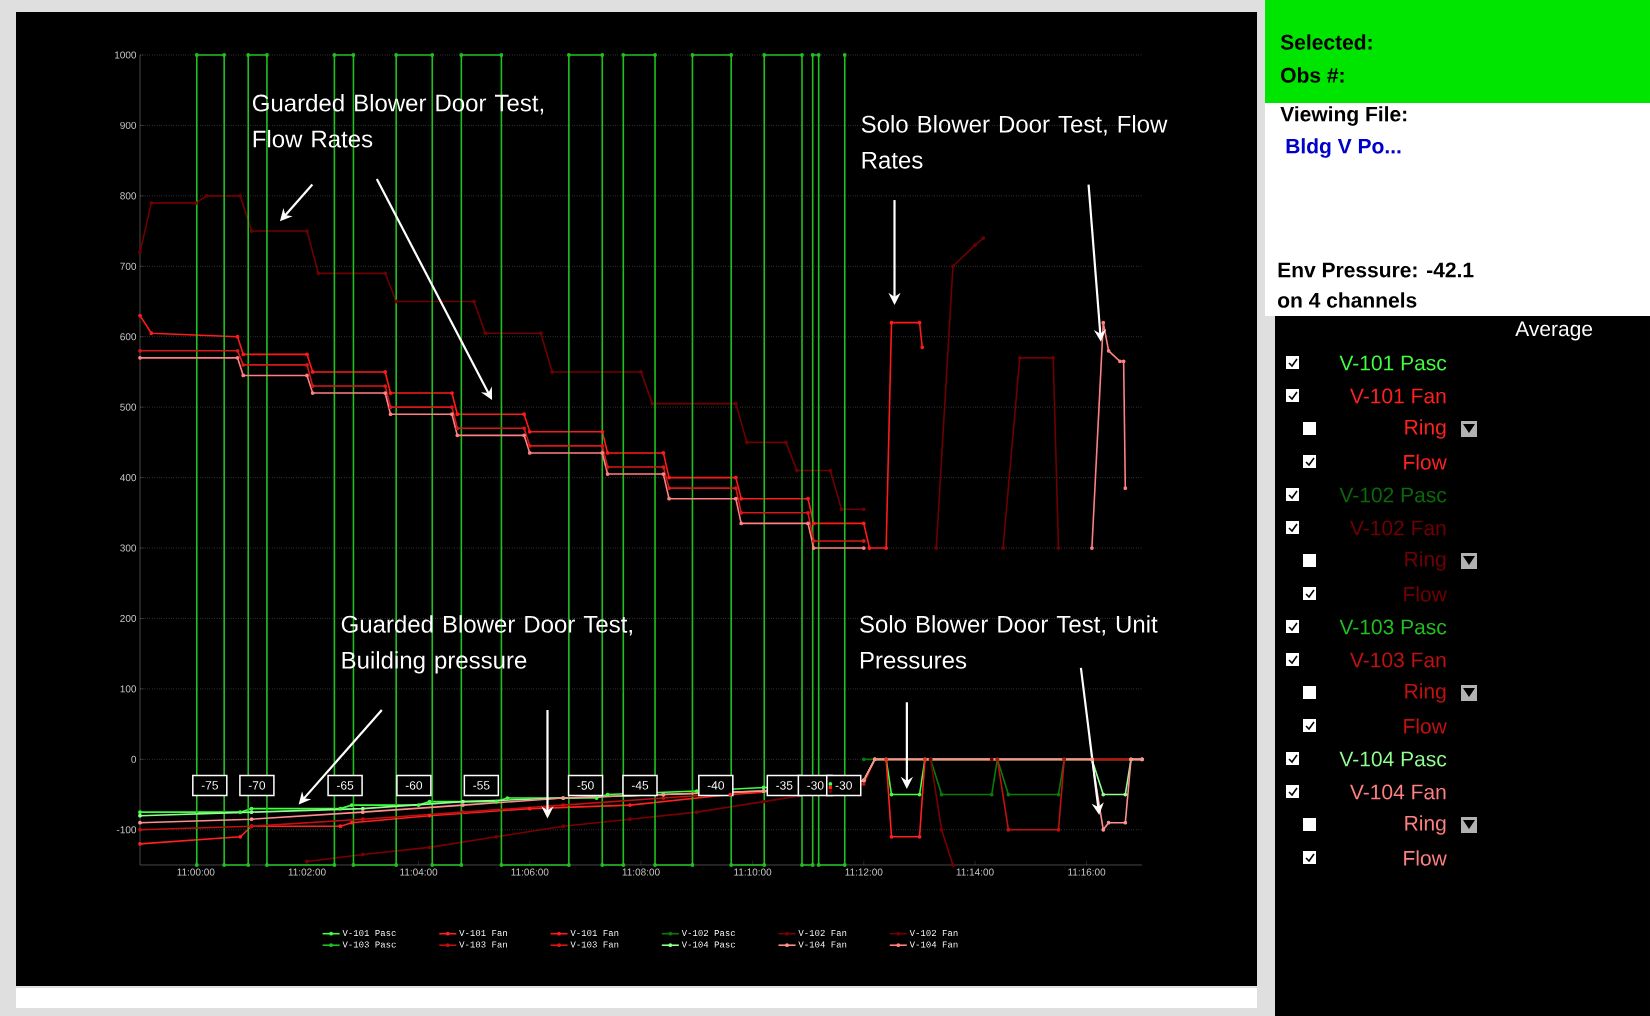 The width and height of the screenshot is (1650, 1016). Describe the element at coordinates (128, 266) in the screenshot. I see `y-tick-label: 700` at that location.